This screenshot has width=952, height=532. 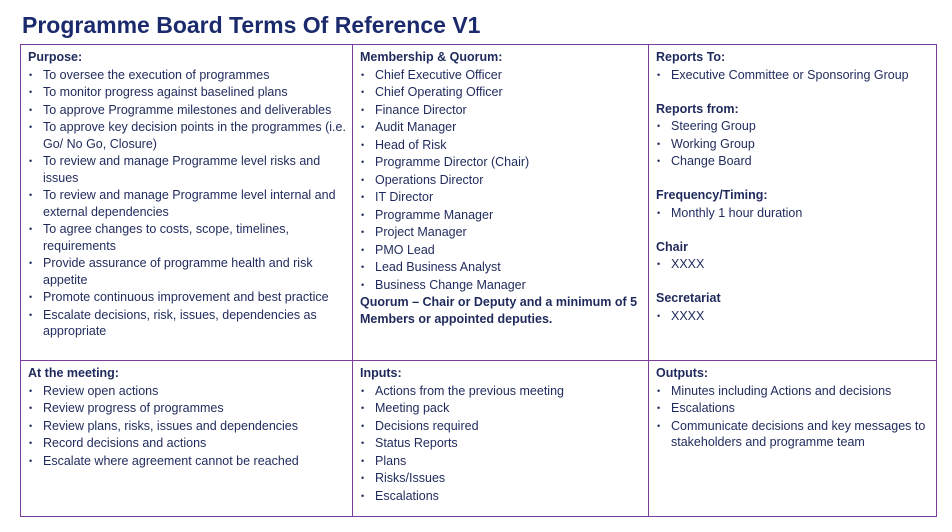 What do you see at coordinates (793, 126) in the screenshot?
I see `bullet-item: Steering Group` at bounding box center [793, 126].